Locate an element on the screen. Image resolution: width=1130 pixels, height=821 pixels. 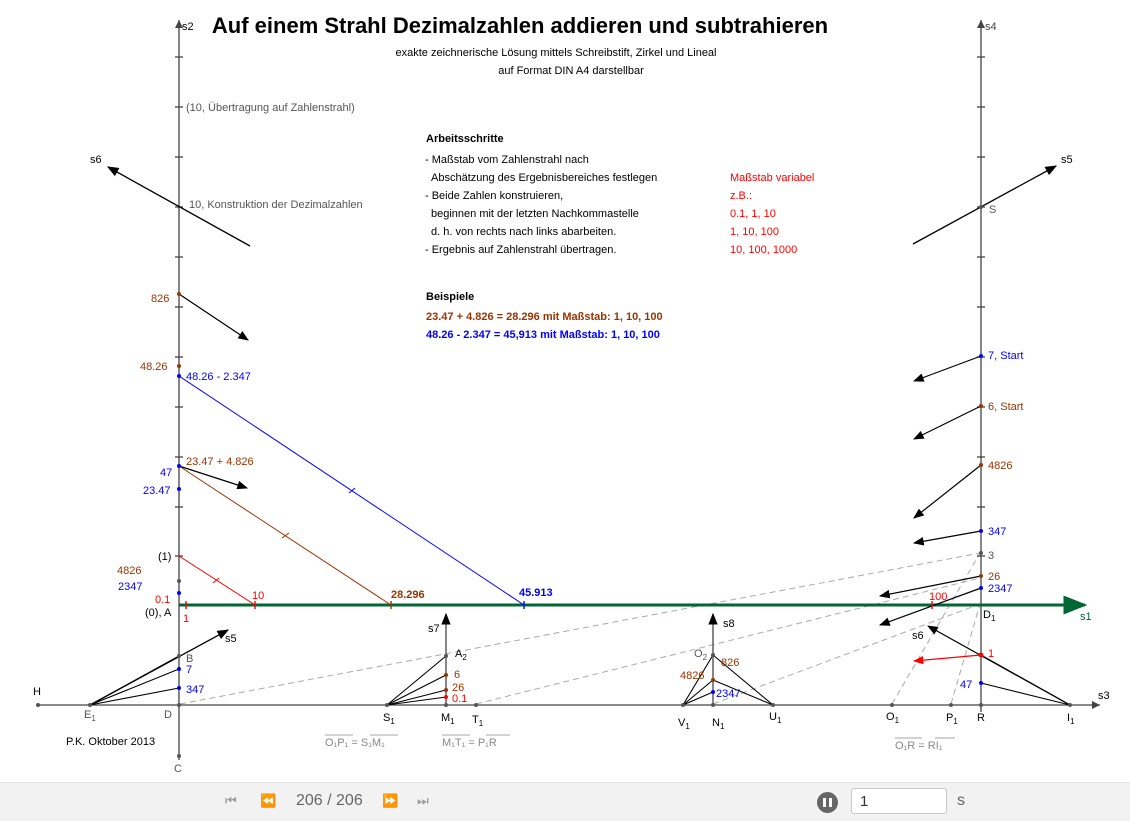
examples-heading: Beispiele is located at coordinates (450, 297).